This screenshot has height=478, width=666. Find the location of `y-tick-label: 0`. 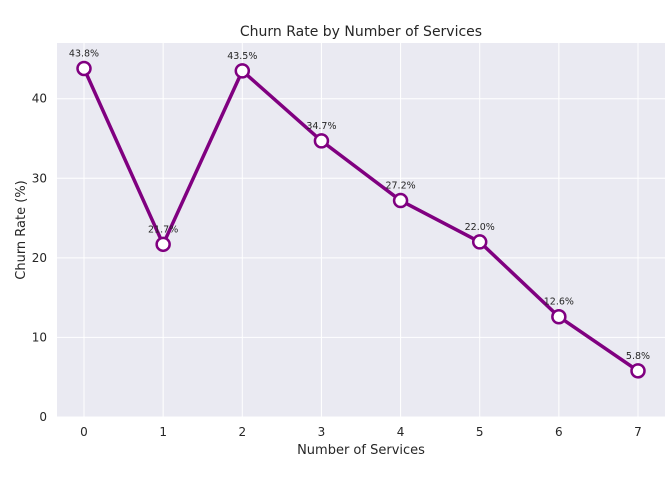

y-tick-label: 0 is located at coordinates (43, 417).